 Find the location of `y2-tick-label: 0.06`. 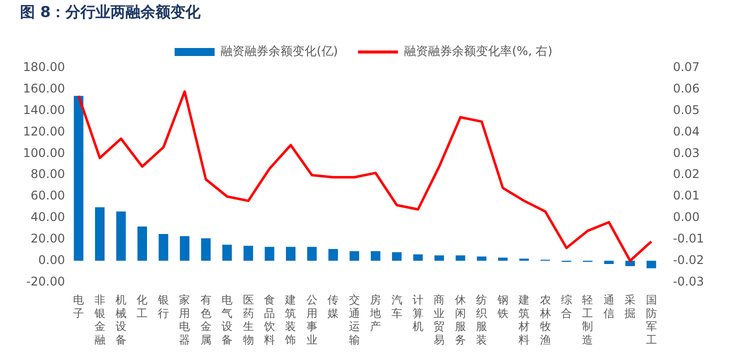

y2-tick-label: 0.06 is located at coordinates (686, 89).